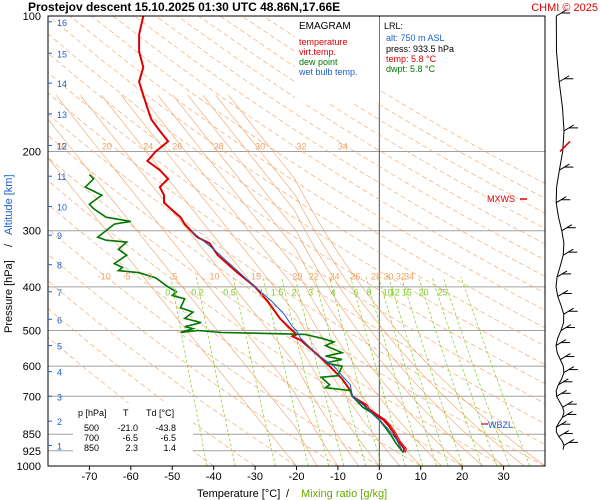  Describe the element at coordinates (172, 477) in the screenshot. I see `x-tick-label: -50` at that location.